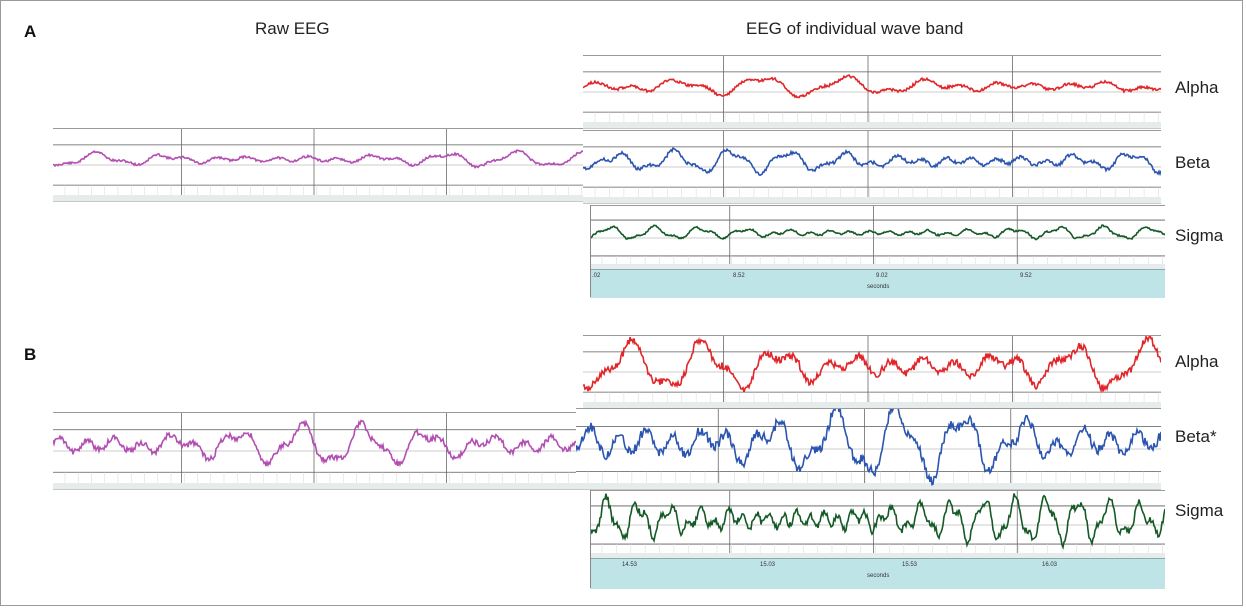 The width and height of the screenshot is (1246, 609). I want to click on axis-border-b, so click(590, 539).